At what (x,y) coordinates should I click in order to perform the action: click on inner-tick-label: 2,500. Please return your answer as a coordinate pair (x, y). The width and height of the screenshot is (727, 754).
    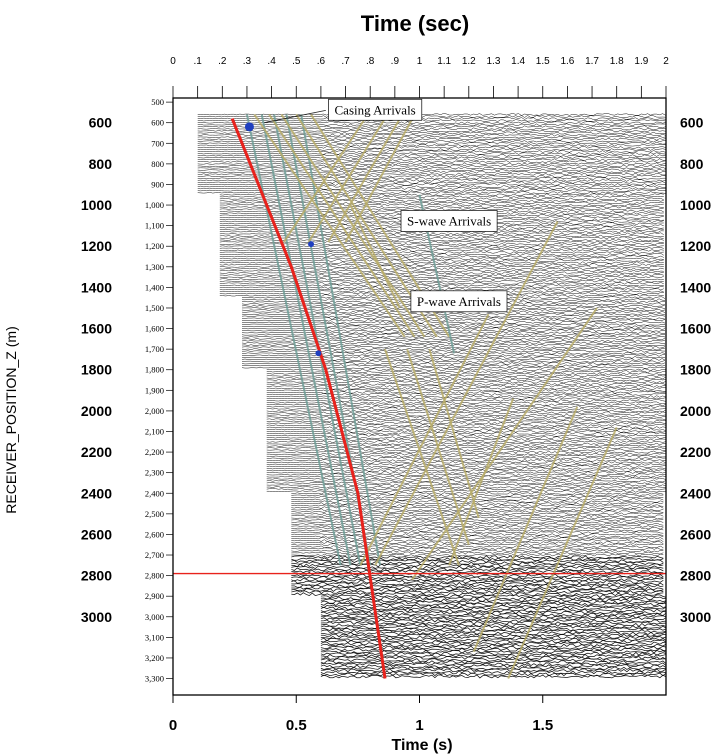
    Looking at the image, I should click on (154, 514).